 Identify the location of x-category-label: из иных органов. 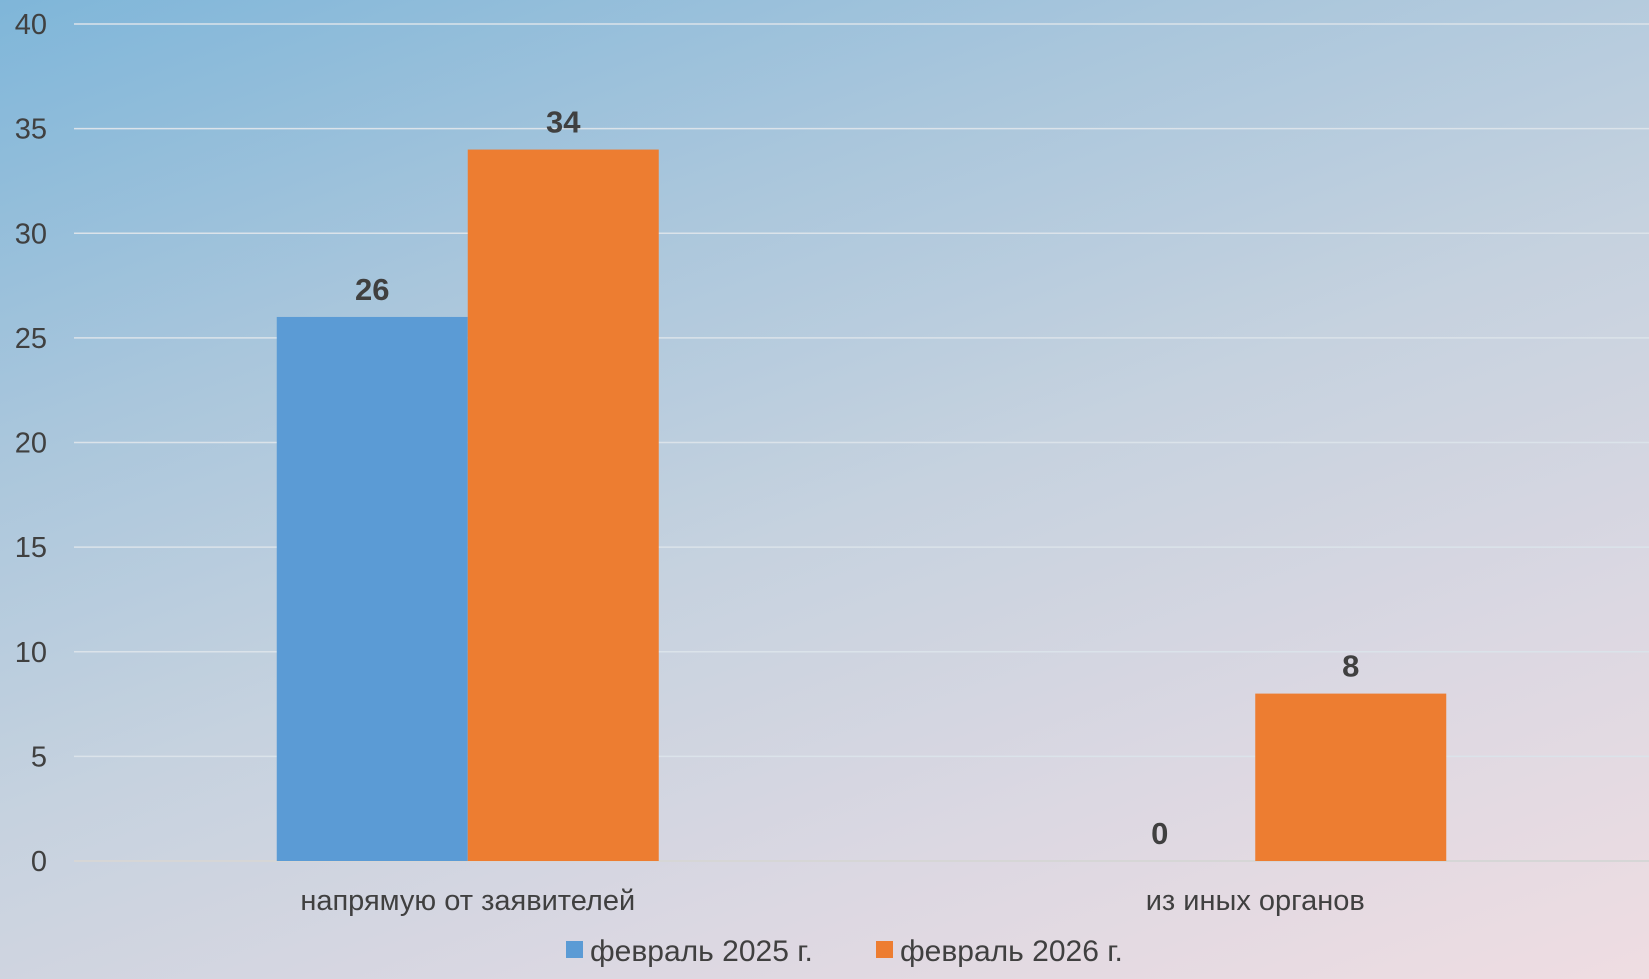
(1255, 901).